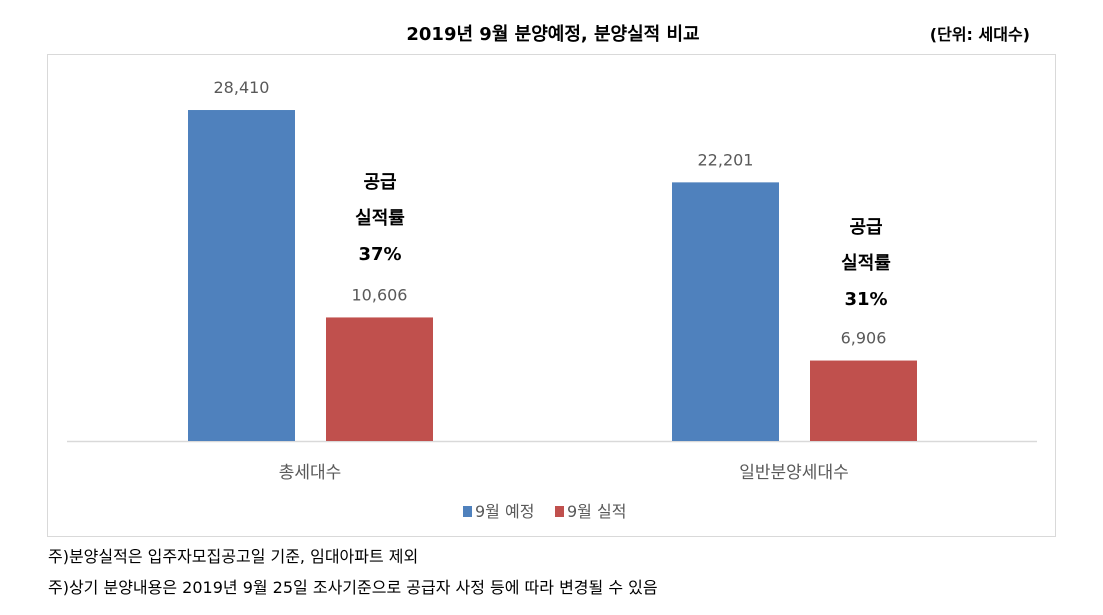 Image resolution: width=1103 pixels, height=615 pixels. Describe the element at coordinates (233, 556) in the screenshot. I see `footnote-1: 주)분양실적은 입주자모집공고일 기준, 임대아파트 제외` at that location.